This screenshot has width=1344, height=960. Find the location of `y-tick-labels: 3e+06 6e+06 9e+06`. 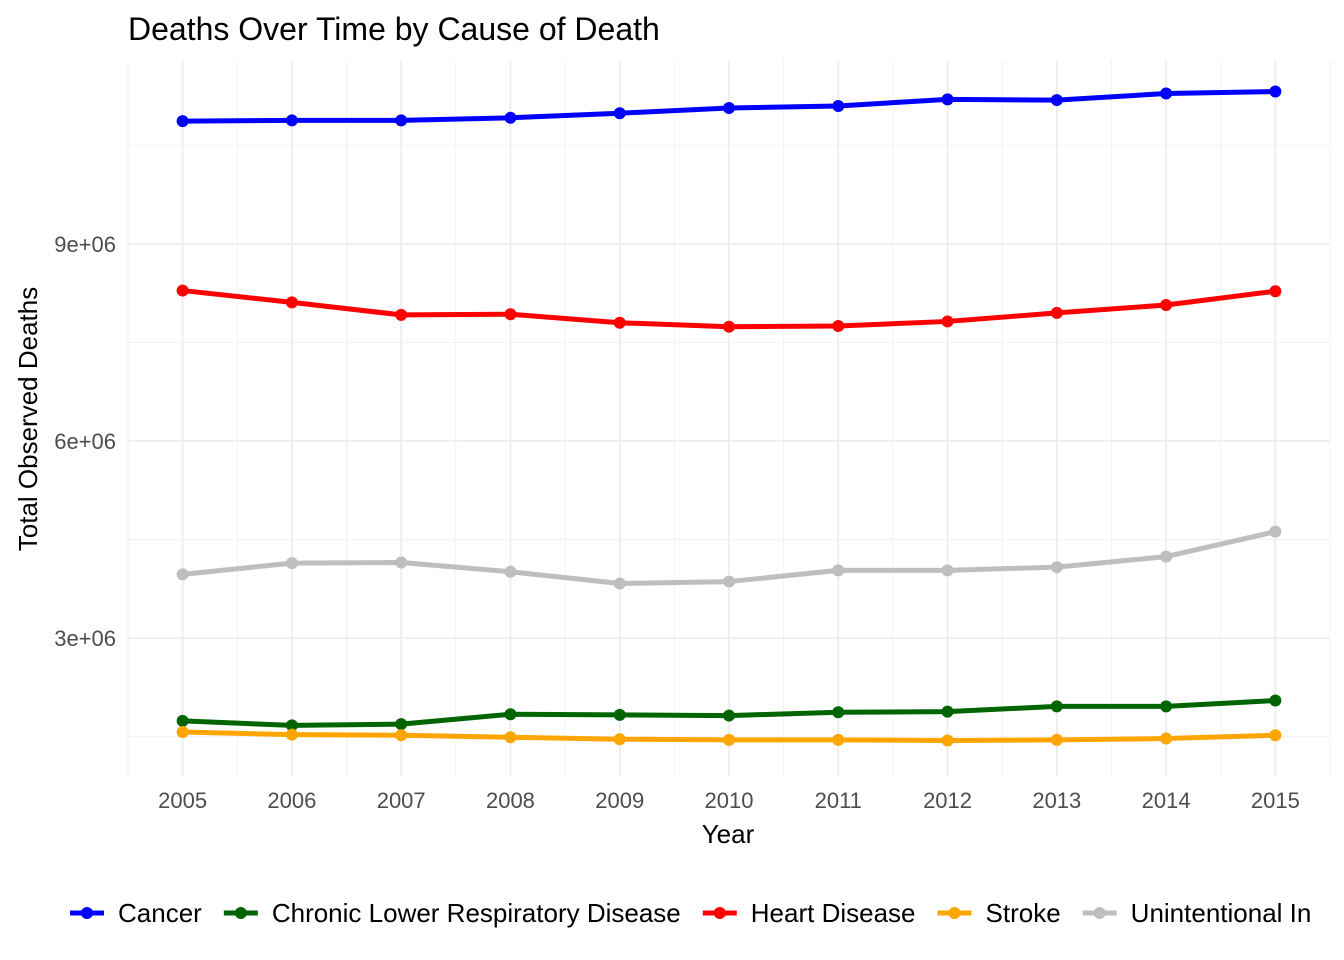

y-tick-labels: 3e+06 6e+06 9e+06 is located at coordinates (85, 441).